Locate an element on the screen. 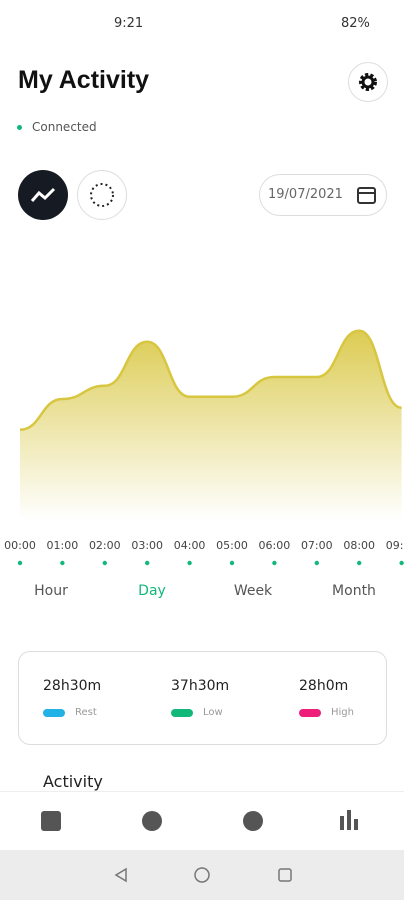 The height and width of the screenshot is (900, 404). date-picker: 19/07/2021 is located at coordinates (323, 195).